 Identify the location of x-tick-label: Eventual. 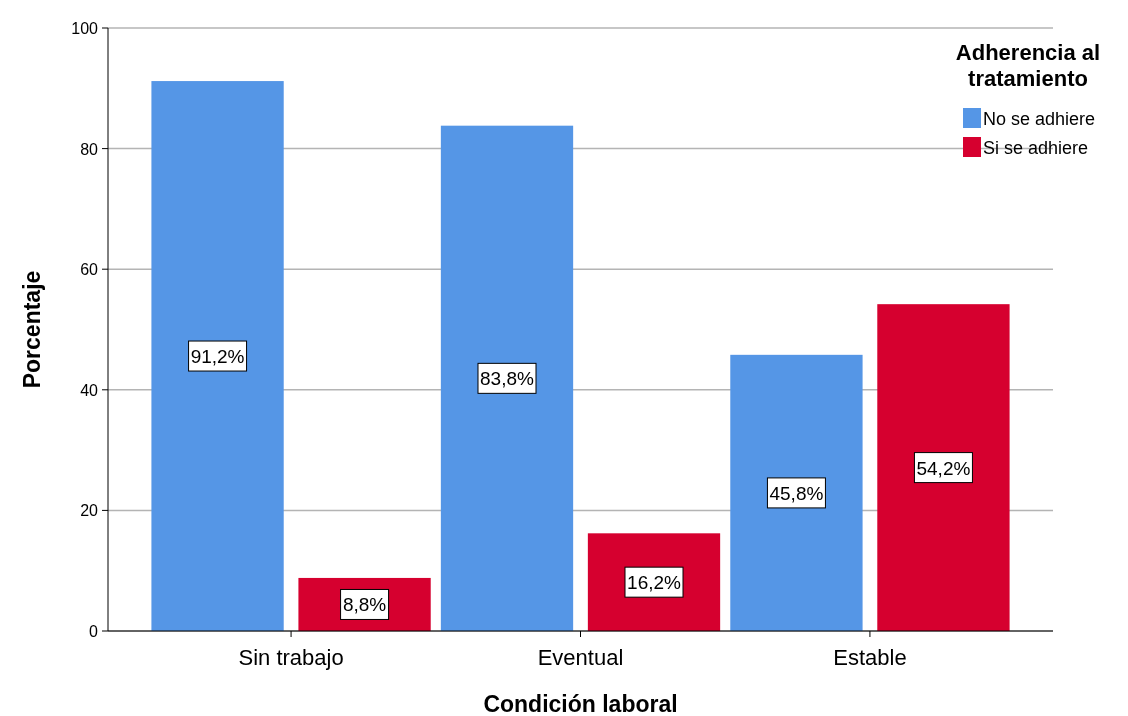
(580, 657).